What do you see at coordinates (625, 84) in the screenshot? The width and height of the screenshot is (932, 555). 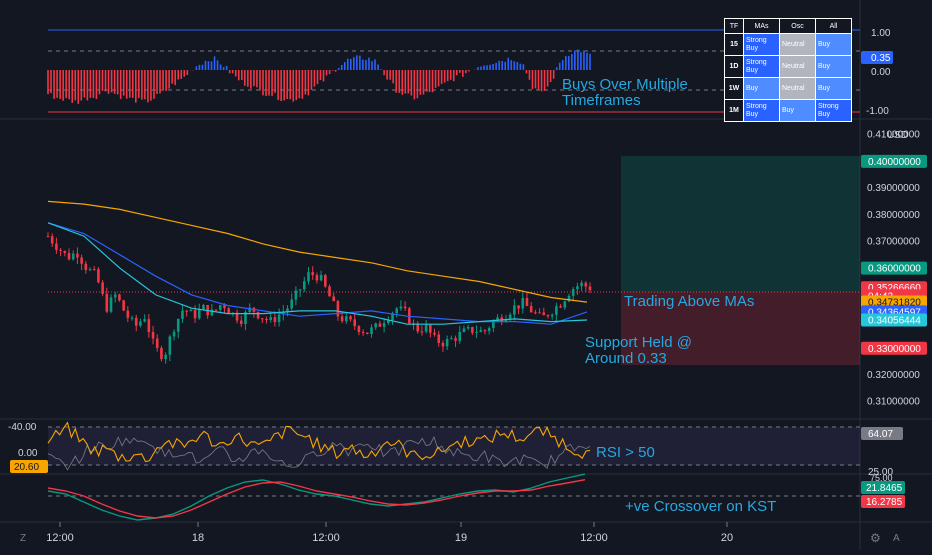 I see `annotation-buys-line1: Buys Over Multiple` at bounding box center [625, 84].